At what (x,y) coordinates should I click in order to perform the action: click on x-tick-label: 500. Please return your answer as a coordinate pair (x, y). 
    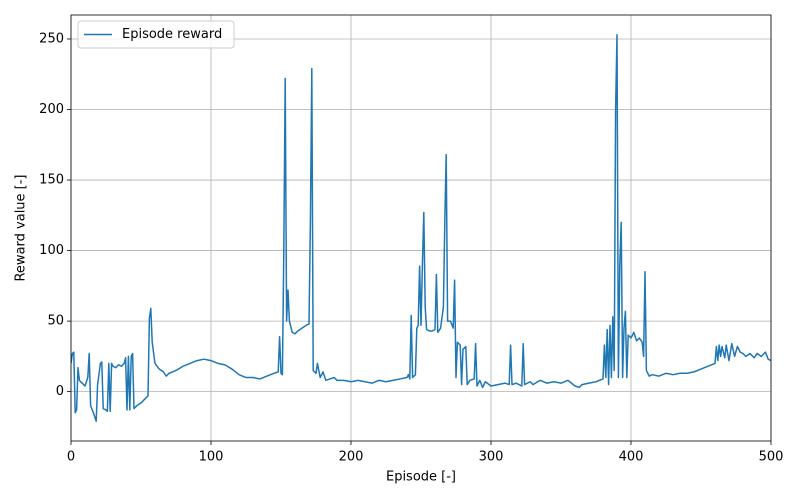
    Looking at the image, I should click on (771, 457).